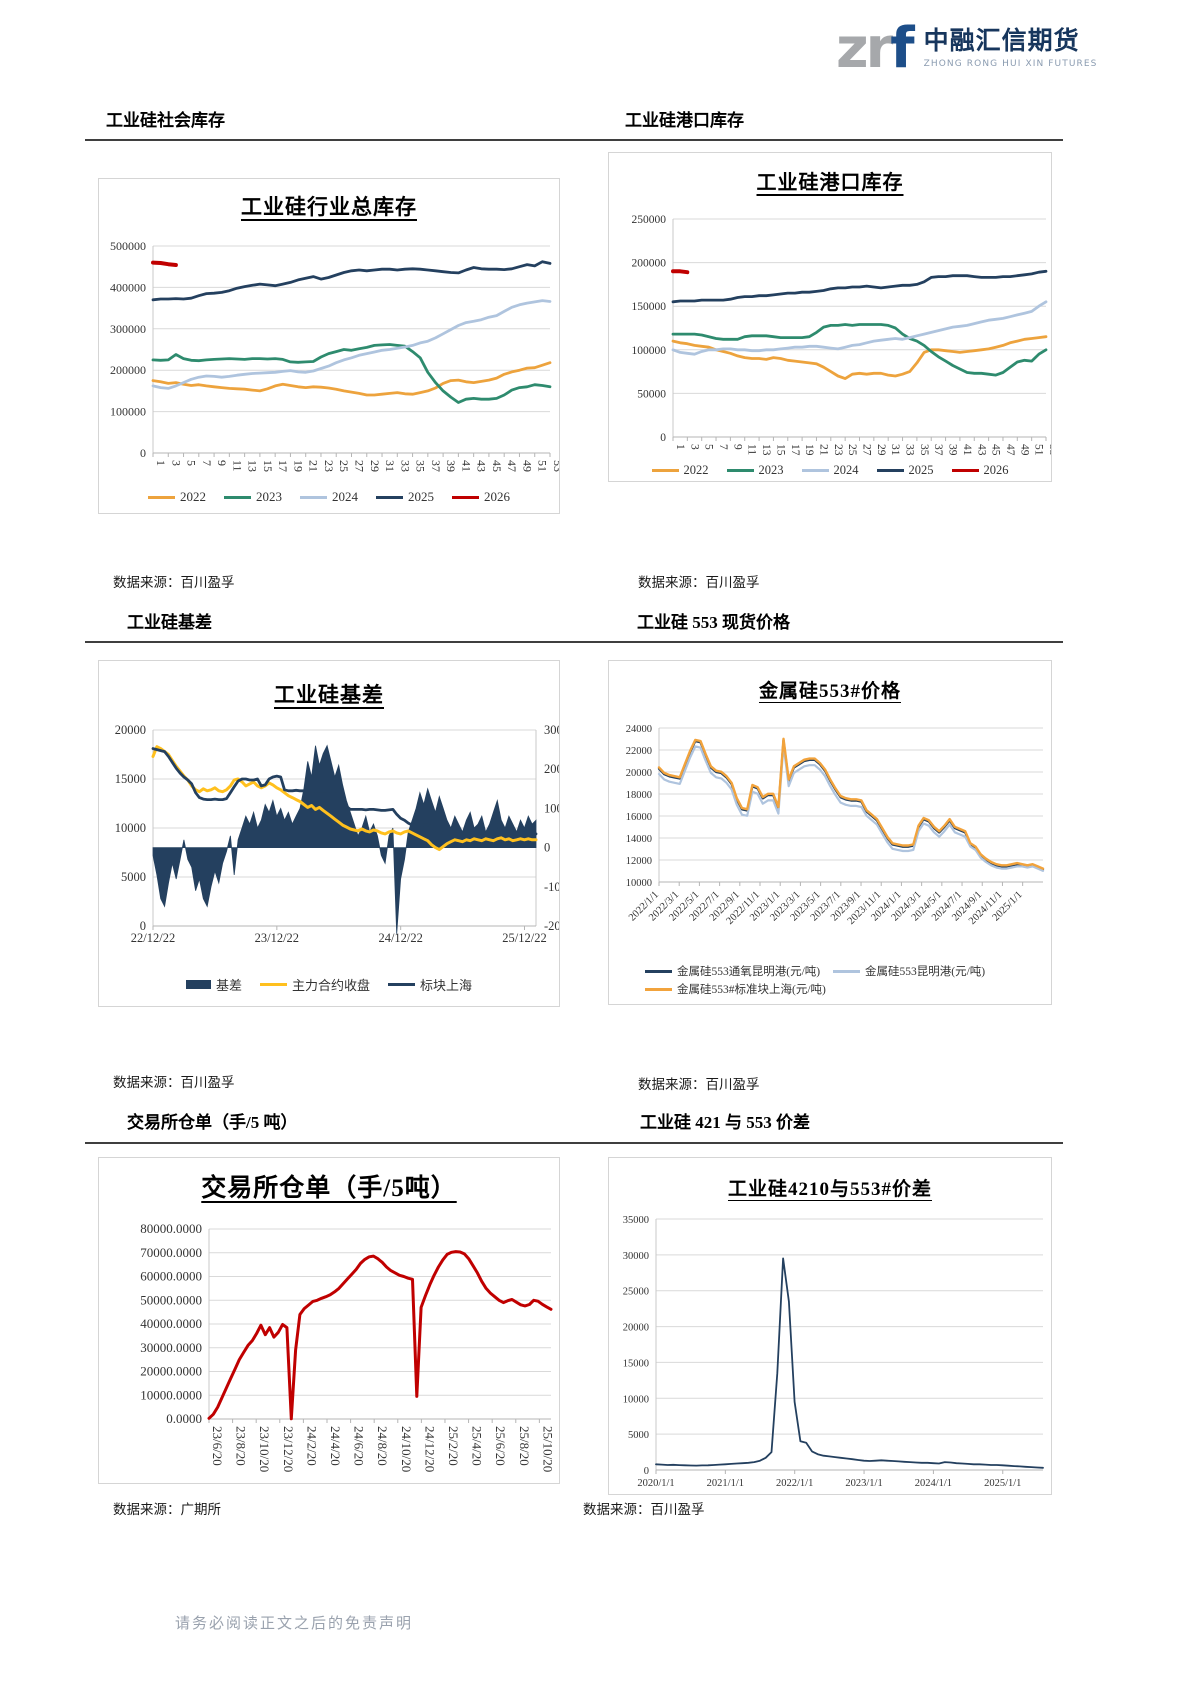  I want to click on data-source-port-inventory: 数据来源：百川盈孚, so click(699, 582).